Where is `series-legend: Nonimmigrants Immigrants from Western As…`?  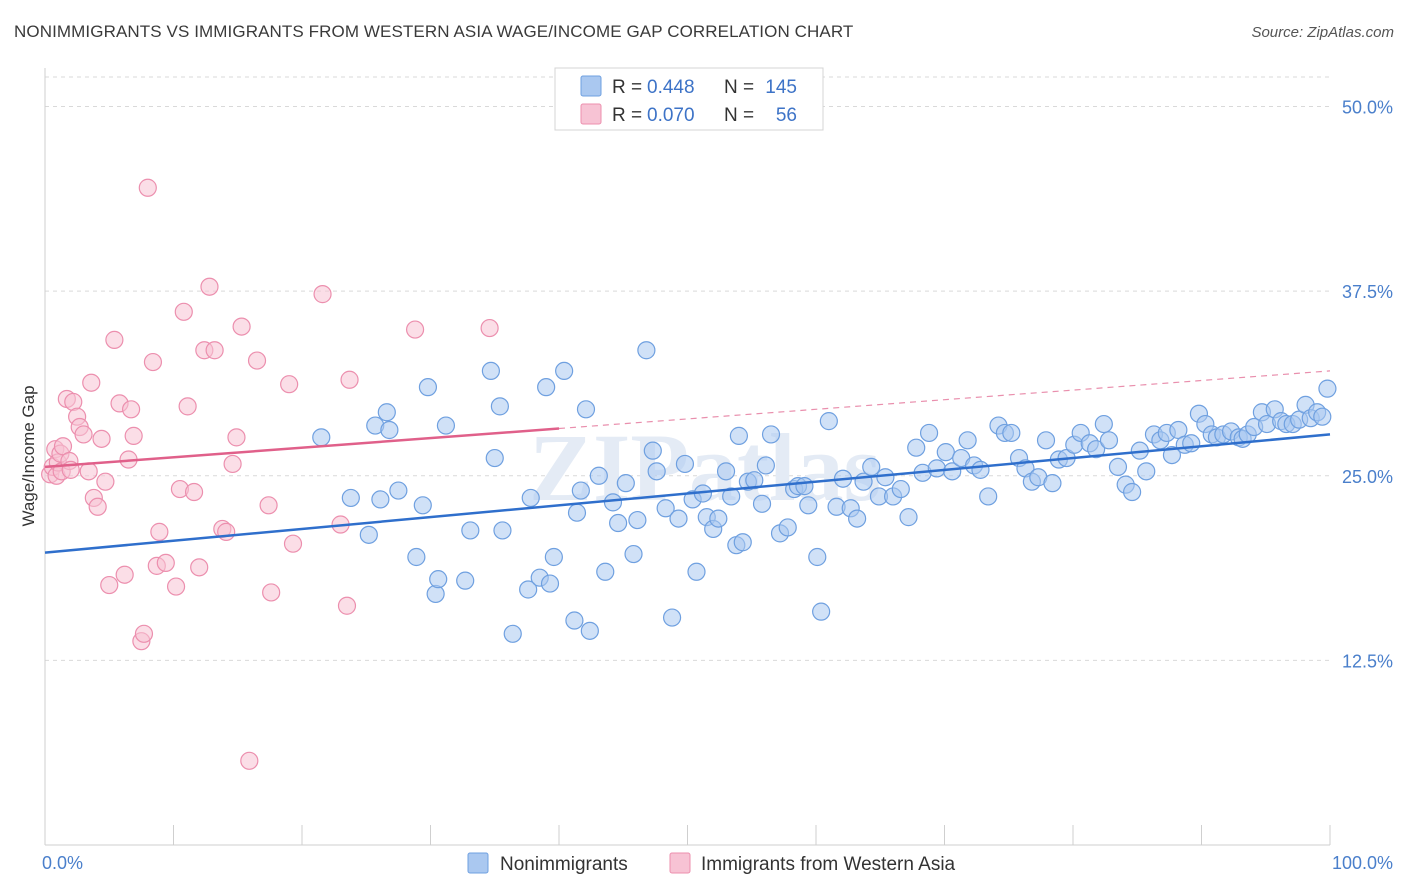 series-legend: Nonimmigrants Immigrants from Western As… is located at coordinates (711, 863).